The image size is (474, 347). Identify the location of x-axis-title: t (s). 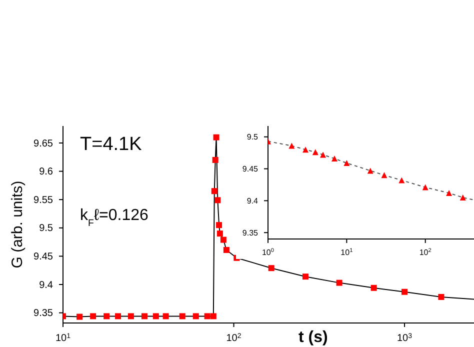
(313, 337).